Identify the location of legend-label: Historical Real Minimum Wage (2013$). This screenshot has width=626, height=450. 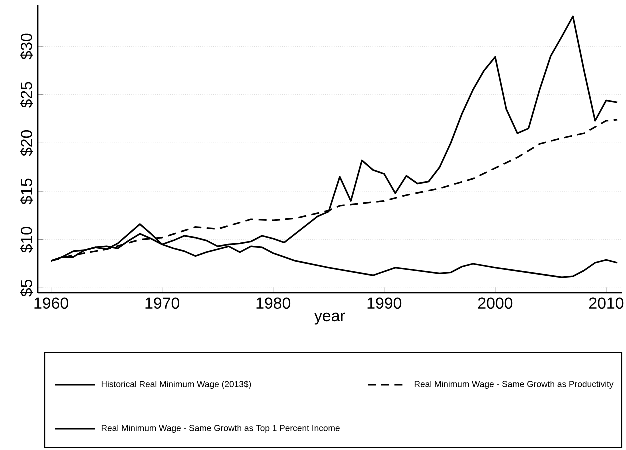
(177, 385).